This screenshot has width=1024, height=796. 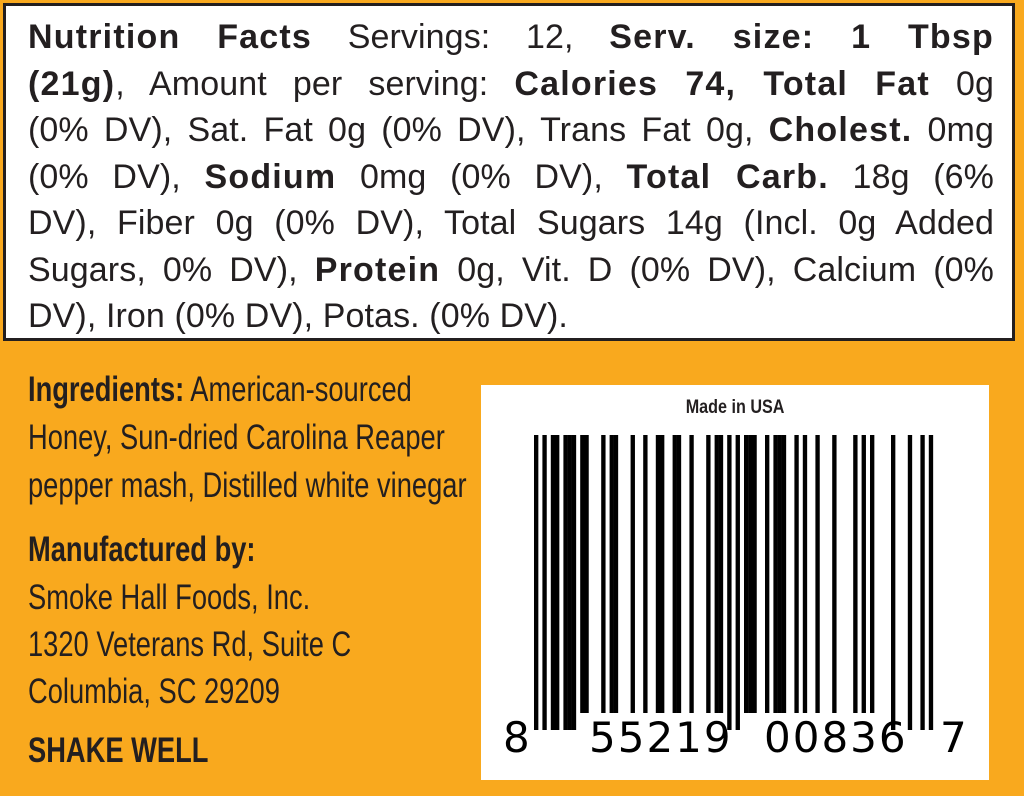 I want to click on nutrition-emphasis: Protein, so click(x=377, y=269).